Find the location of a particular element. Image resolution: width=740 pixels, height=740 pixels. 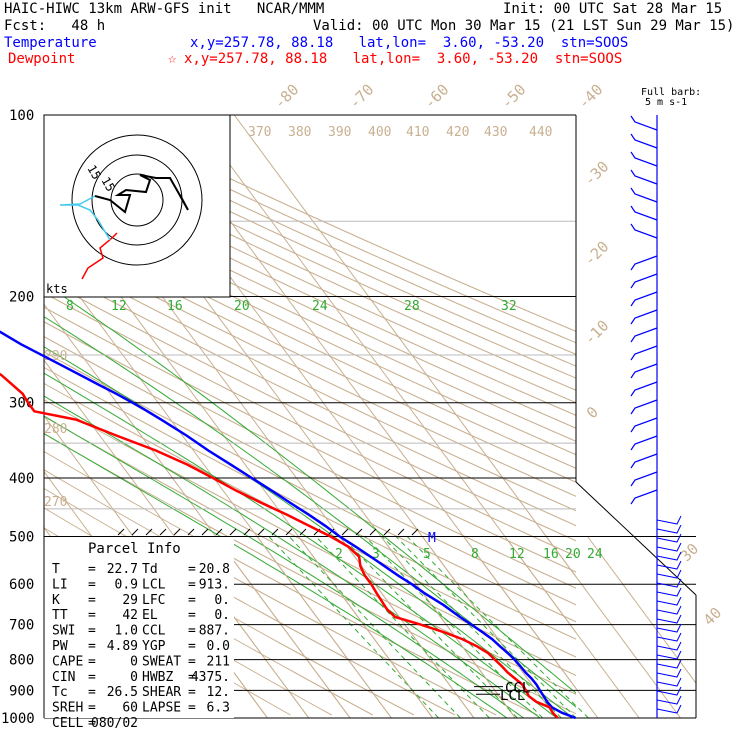

isotherm-label: -70 is located at coordinates (362, 97).